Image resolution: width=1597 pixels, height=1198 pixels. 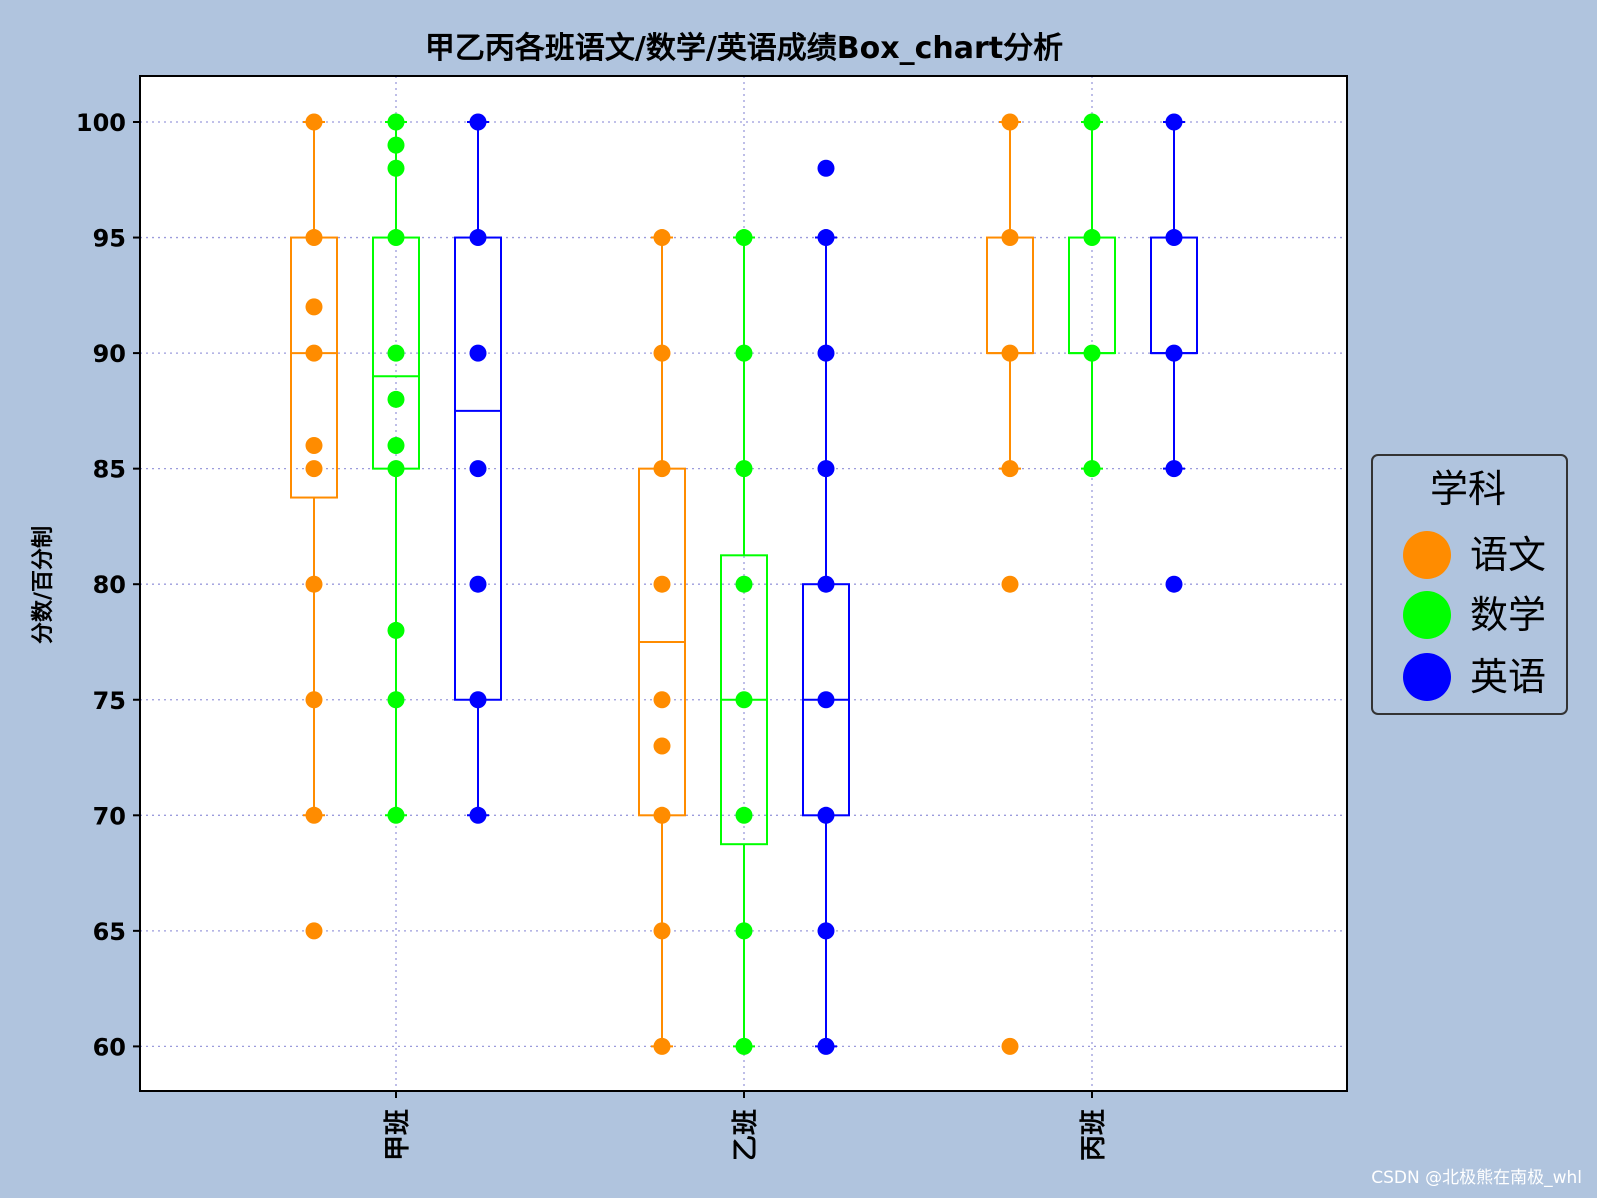 I want to click on legend-label: 语文, so click(x=1508, y=555).